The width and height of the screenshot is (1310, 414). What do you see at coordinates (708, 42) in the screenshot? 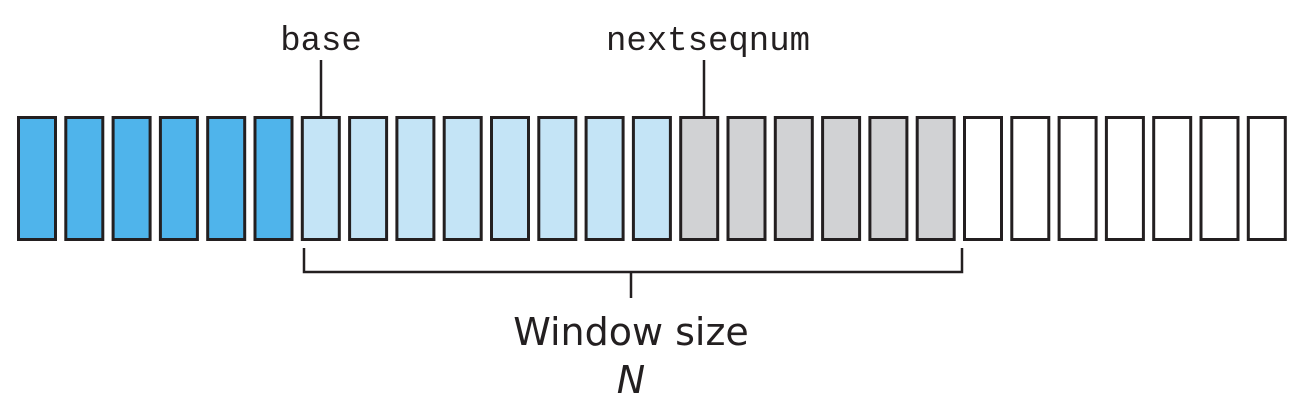
I see `nextseqnum-label: nextseqnum` at bounding box center [708, 42].